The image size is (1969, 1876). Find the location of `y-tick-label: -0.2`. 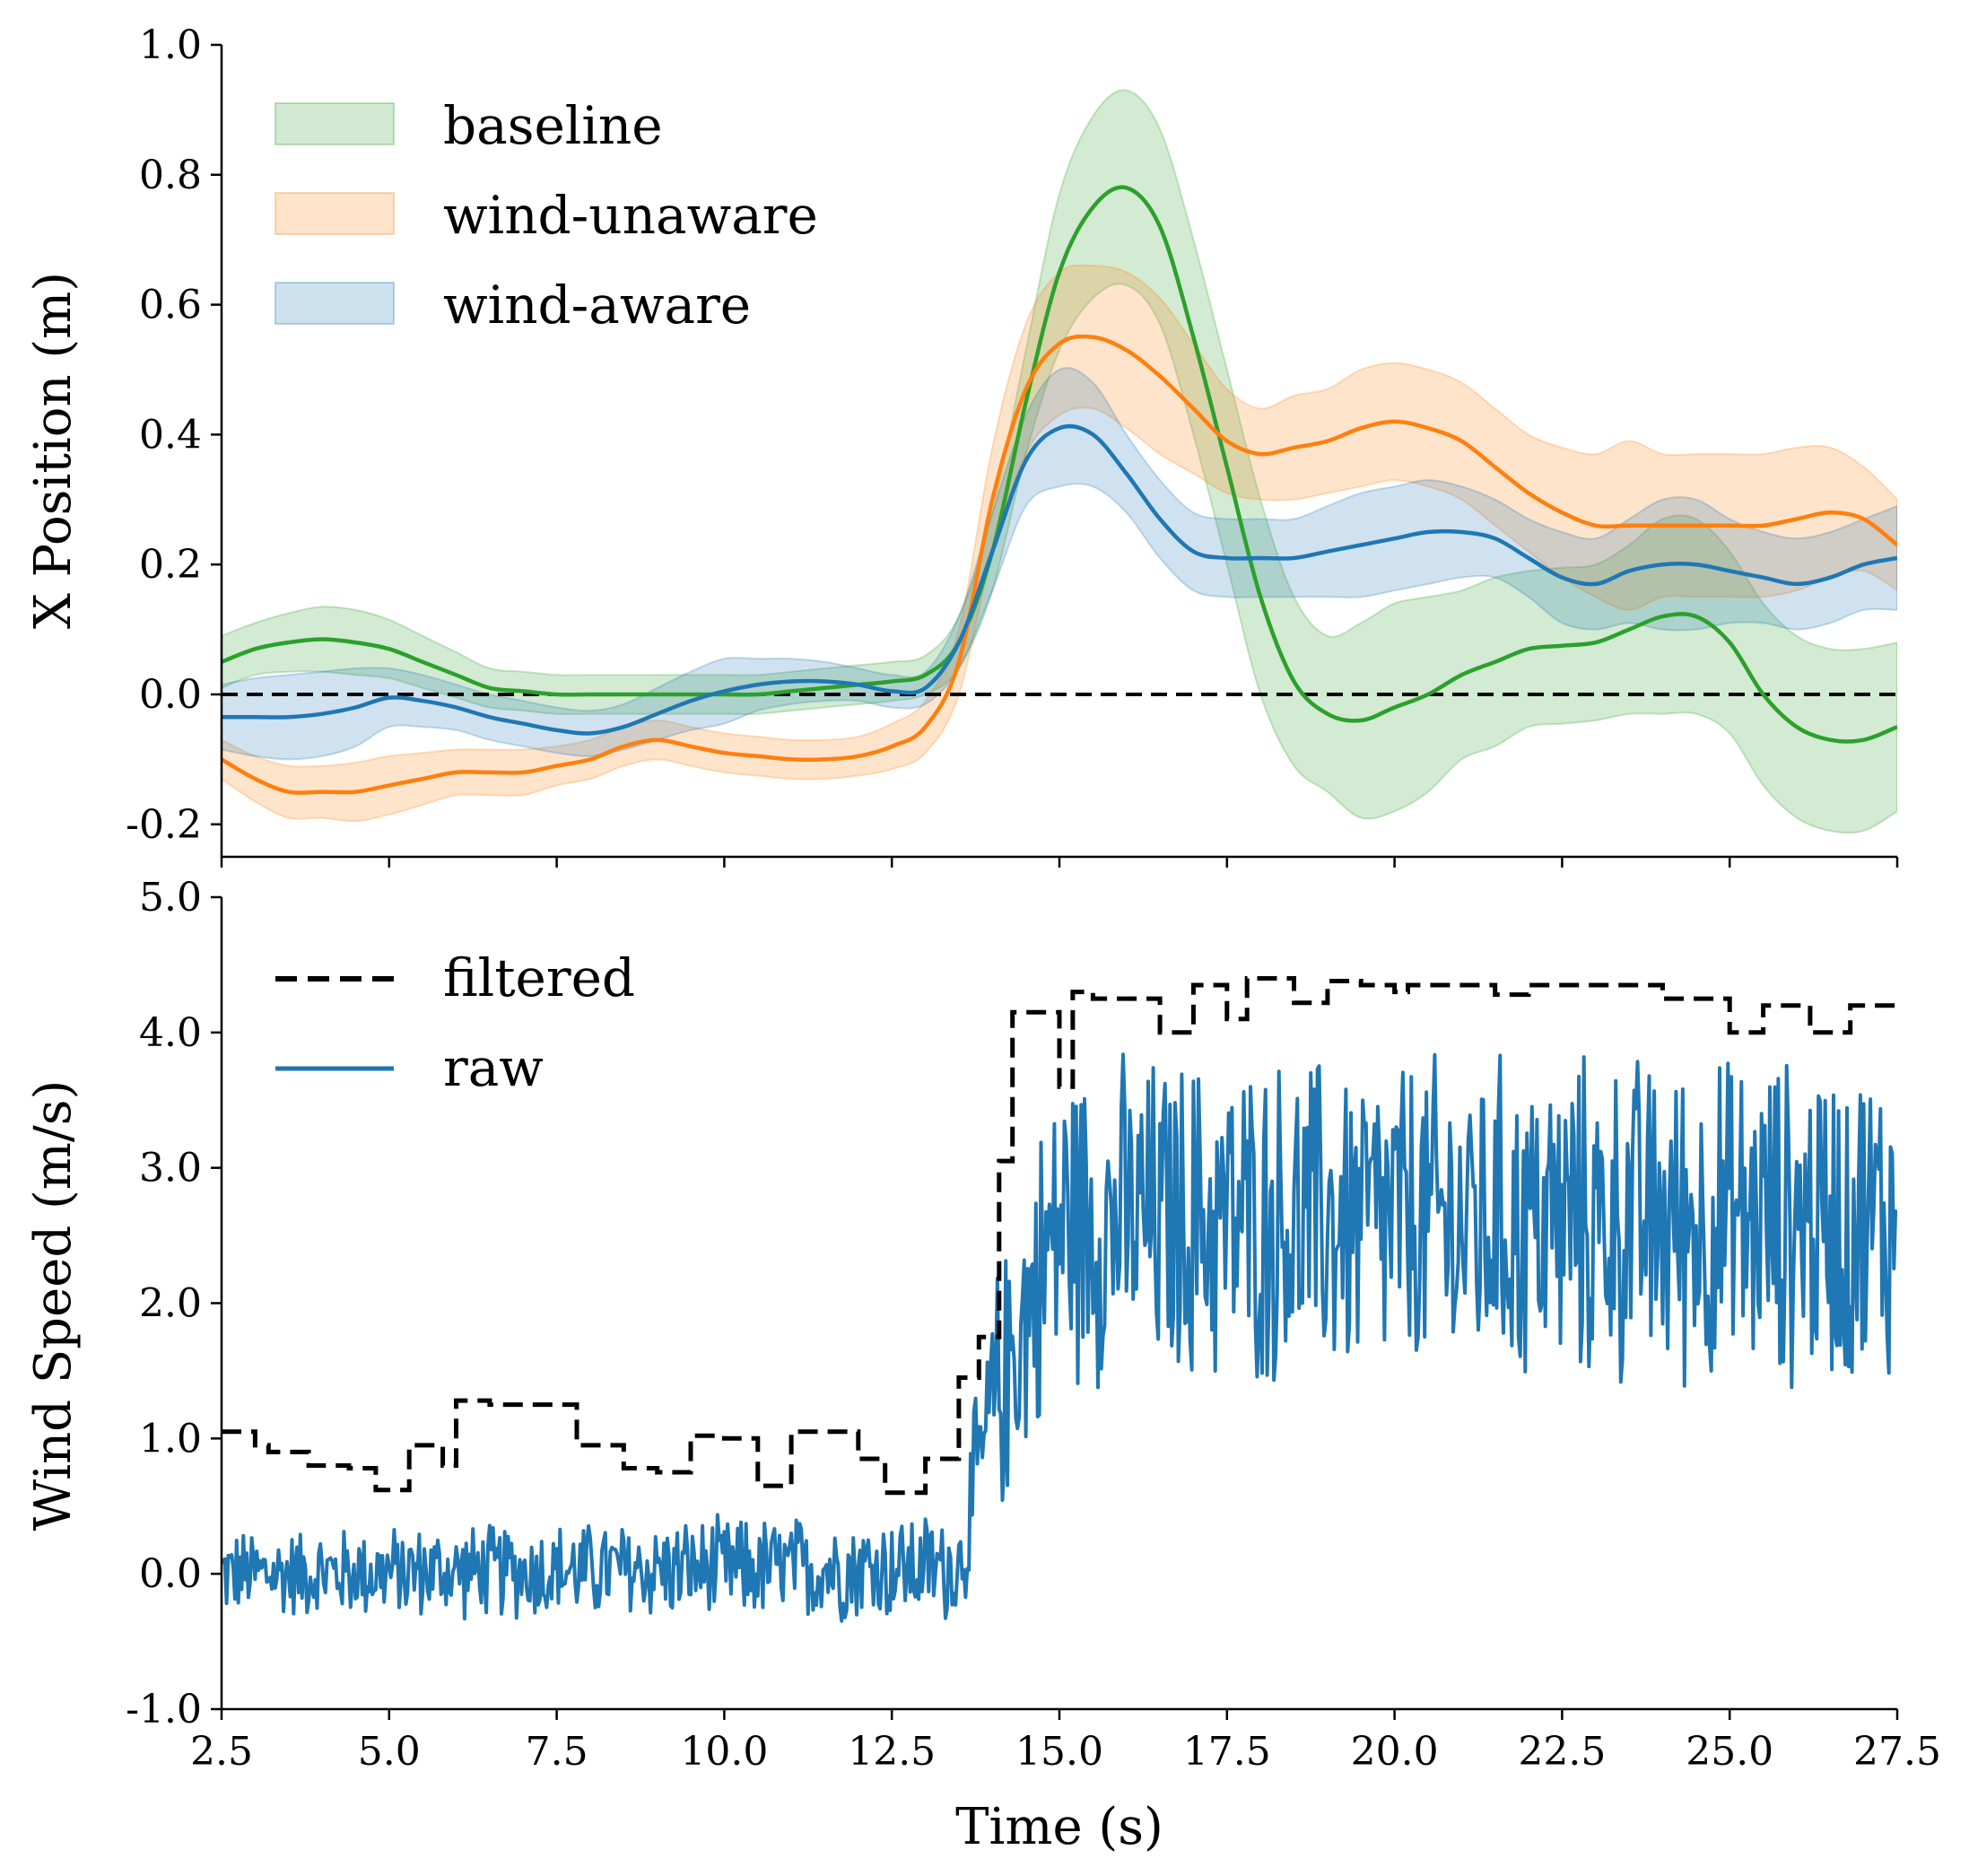

y-tick-label: -0.2 is located at coordinates (164, 825).